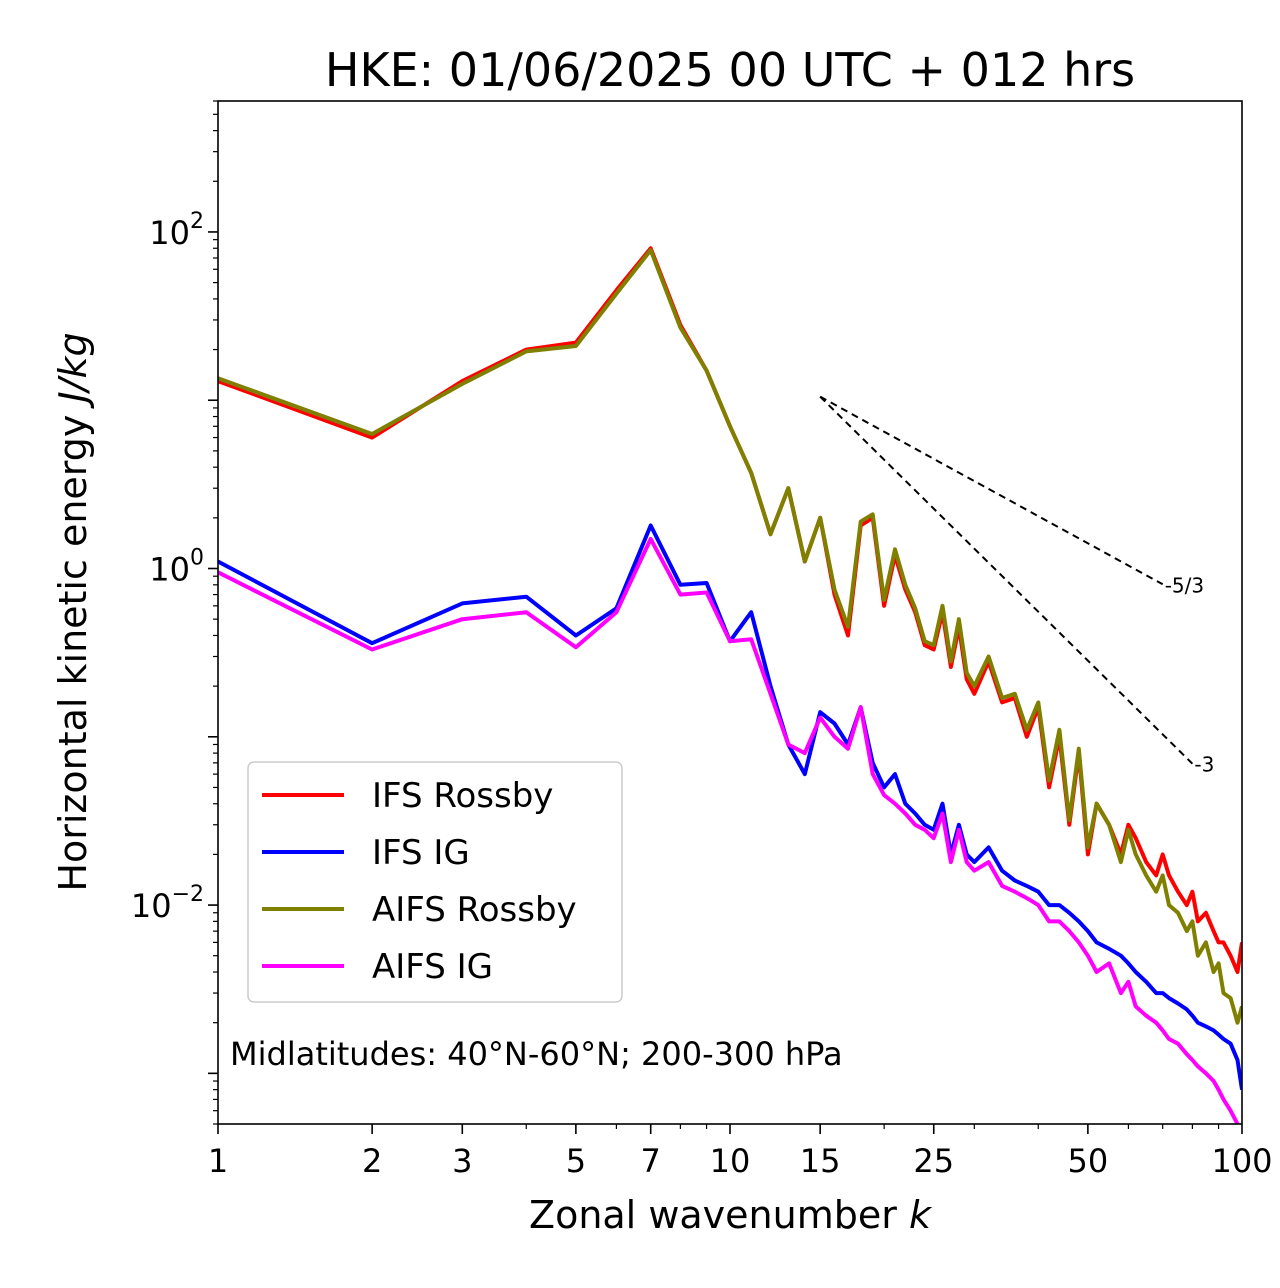 This screenshot has width=1280, height=1288. What do you see at coordinates (218, 1161) in the screenshot?
I see `x-tick-label: 1` at bounding box center [218, 1161].